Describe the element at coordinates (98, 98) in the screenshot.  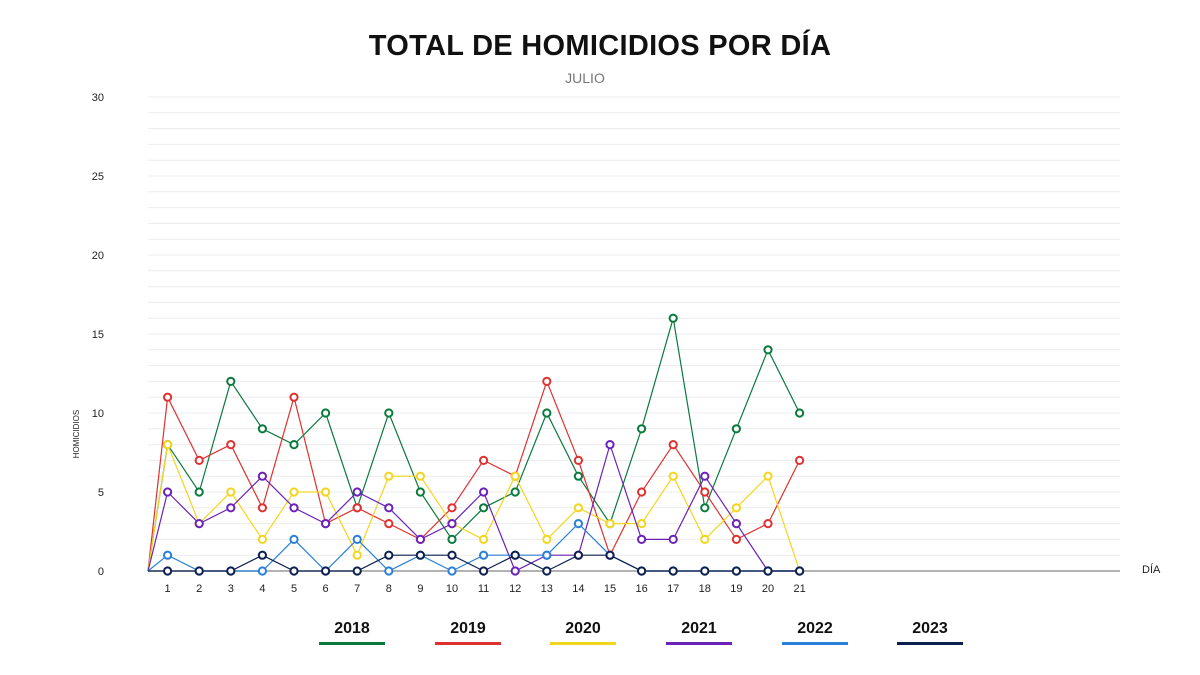
I see `y-tick-label: 30` at that location.